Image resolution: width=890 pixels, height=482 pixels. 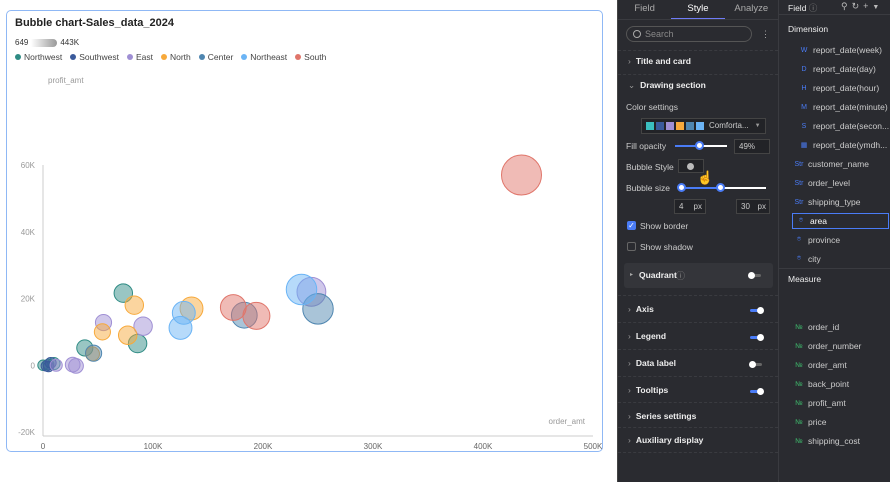 What do you see at coordinates (681, 206) in the screenshot?
I see `value: 4` at bounding box center [681, 206].